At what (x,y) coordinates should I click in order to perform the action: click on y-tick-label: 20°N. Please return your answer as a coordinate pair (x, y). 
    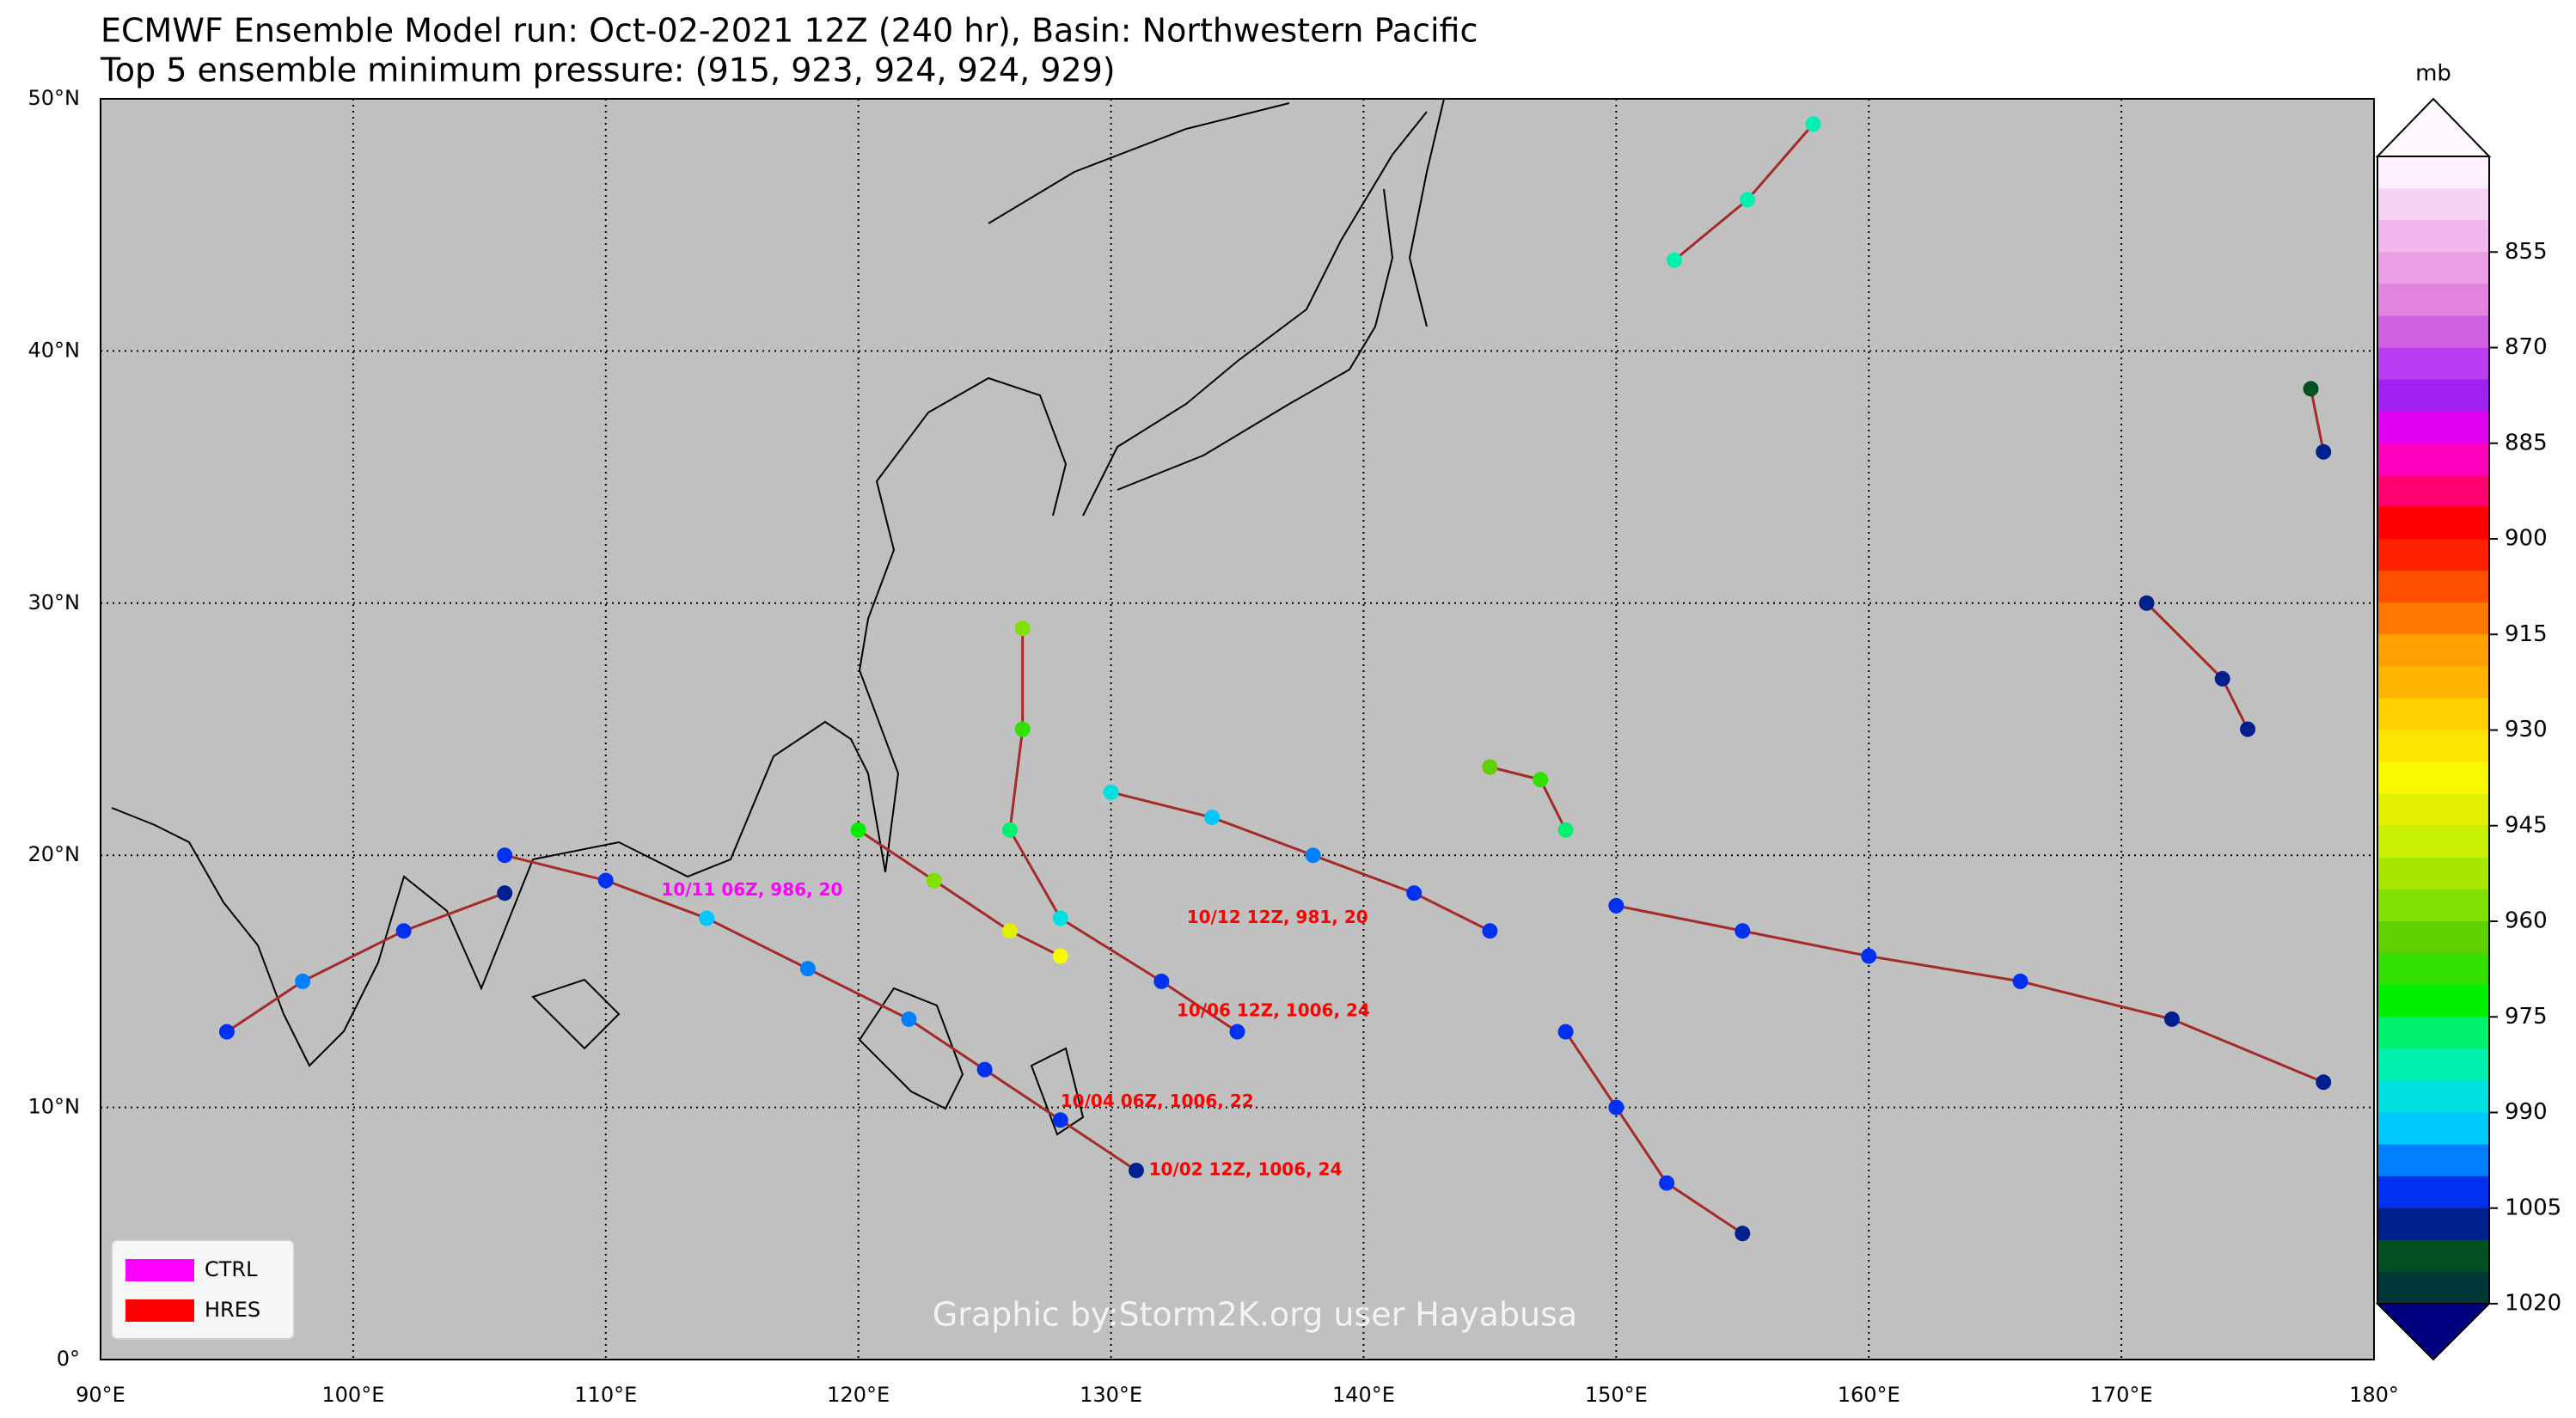
    Looking at the image, I should click on (54, 854).